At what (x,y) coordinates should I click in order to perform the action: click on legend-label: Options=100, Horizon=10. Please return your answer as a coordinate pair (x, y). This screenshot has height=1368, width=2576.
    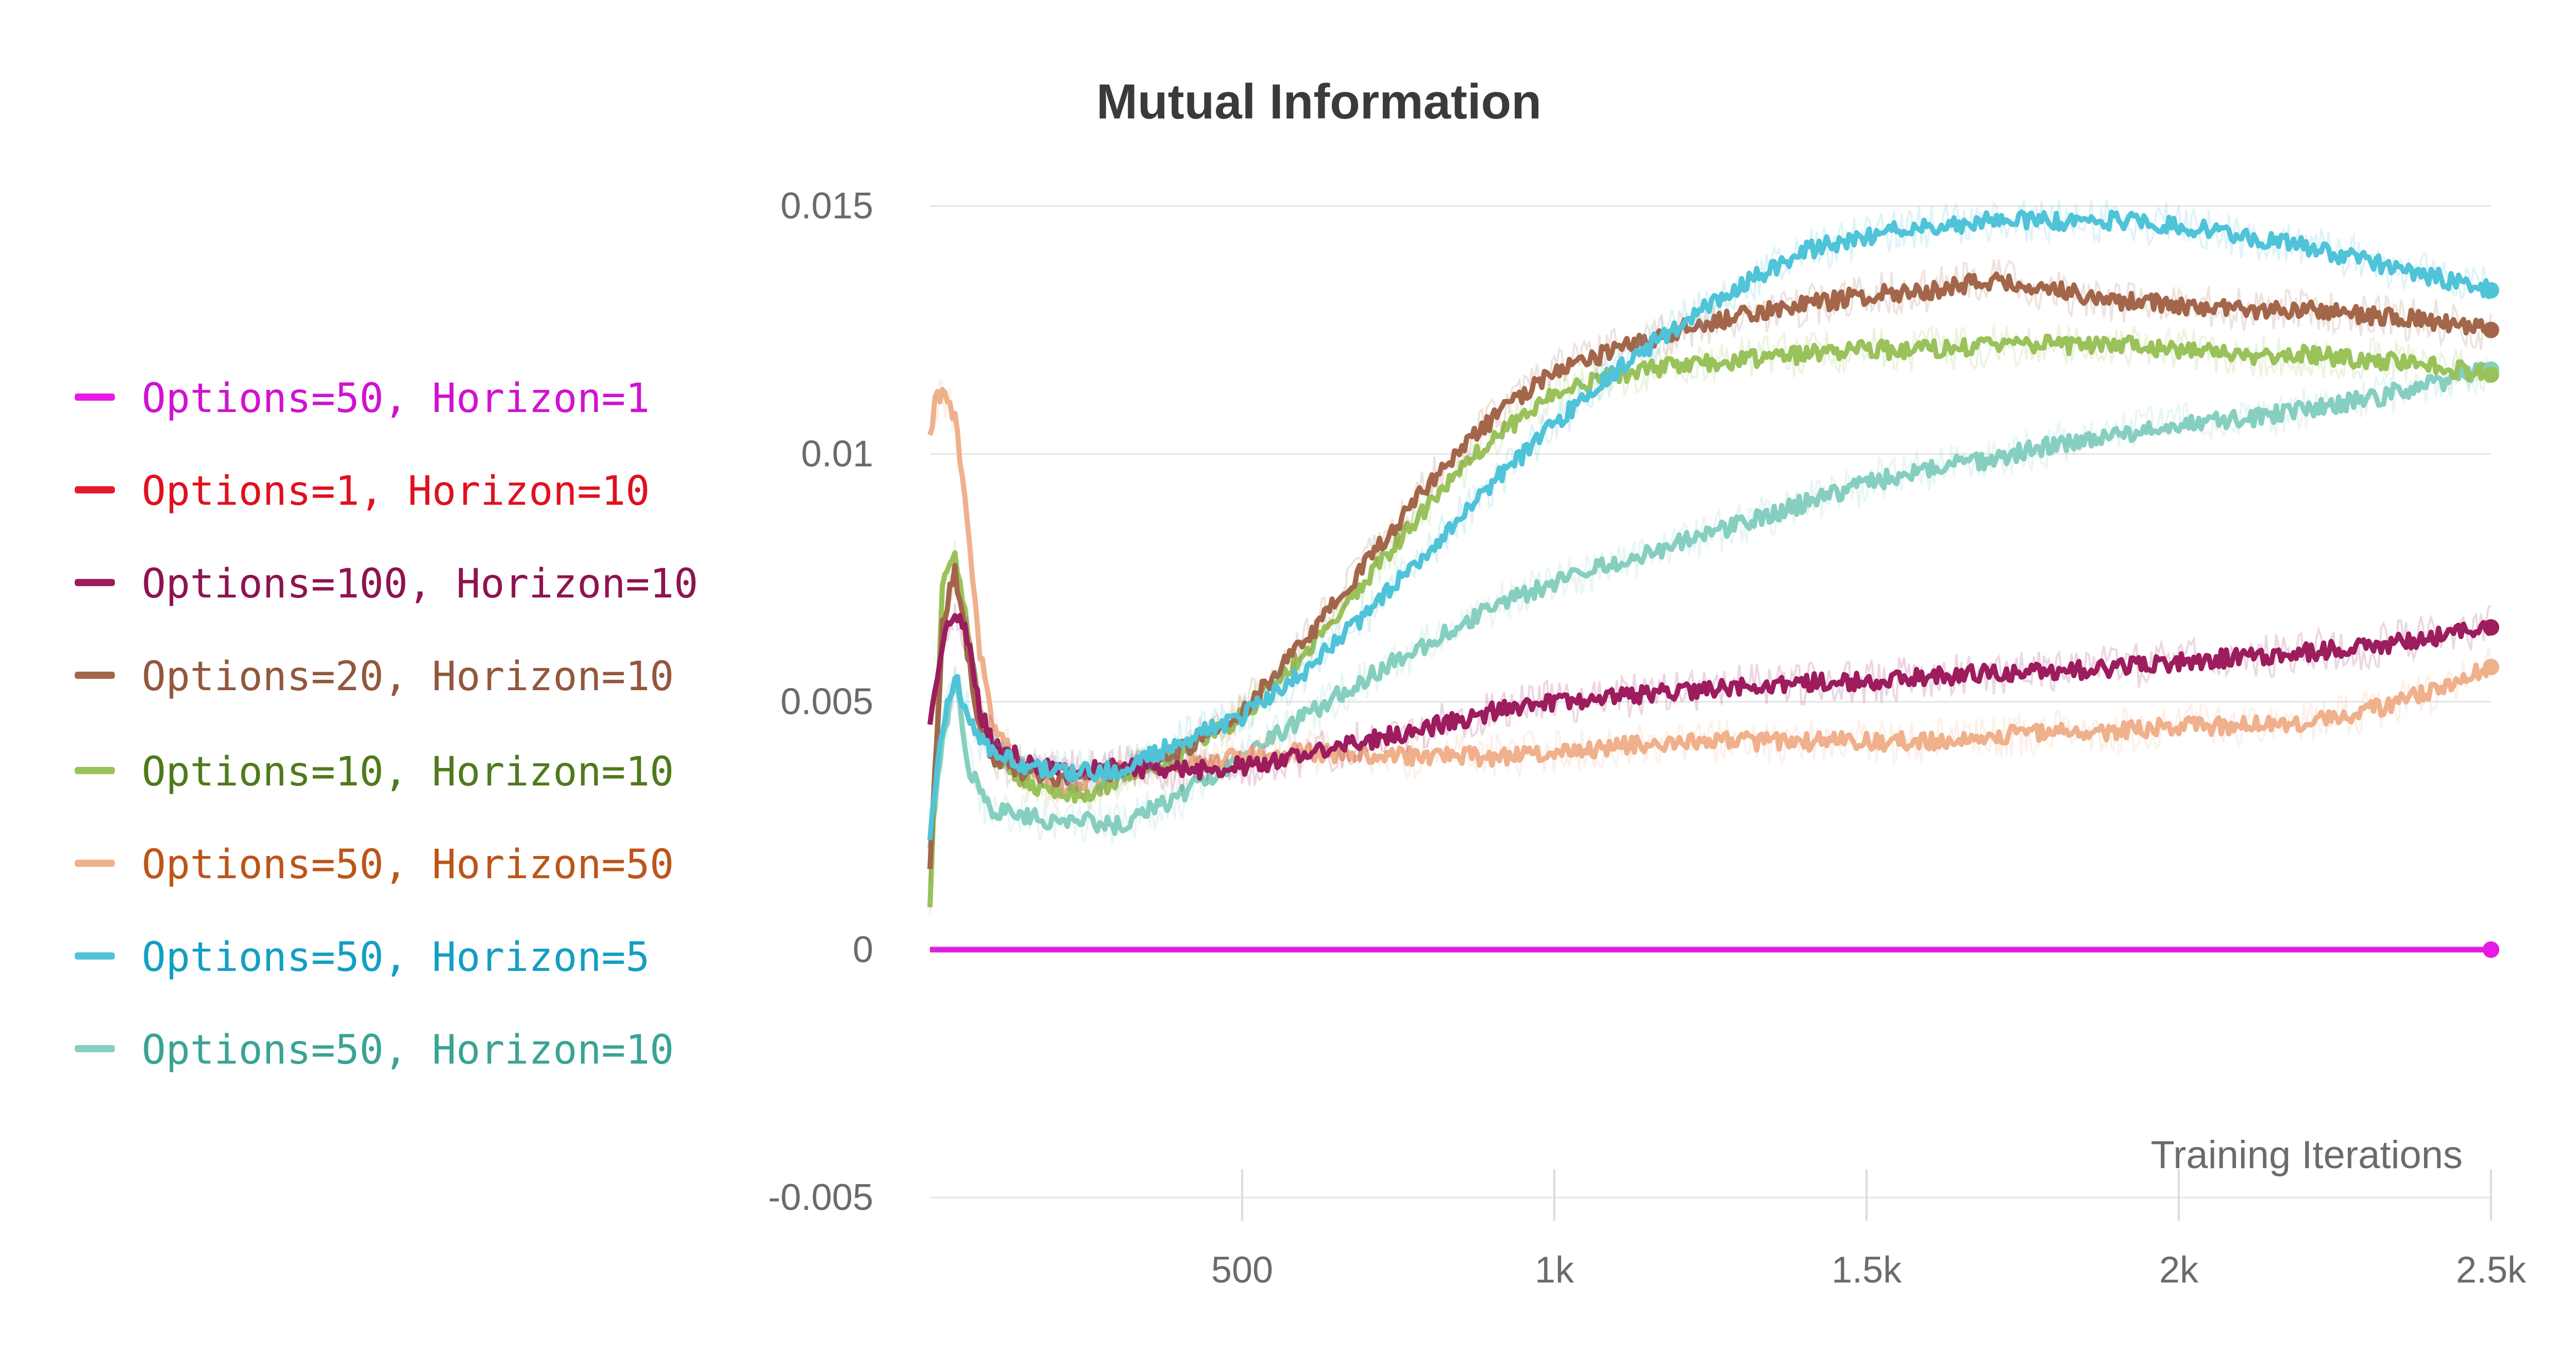
    Looking at the image, I should click on (420, 584).